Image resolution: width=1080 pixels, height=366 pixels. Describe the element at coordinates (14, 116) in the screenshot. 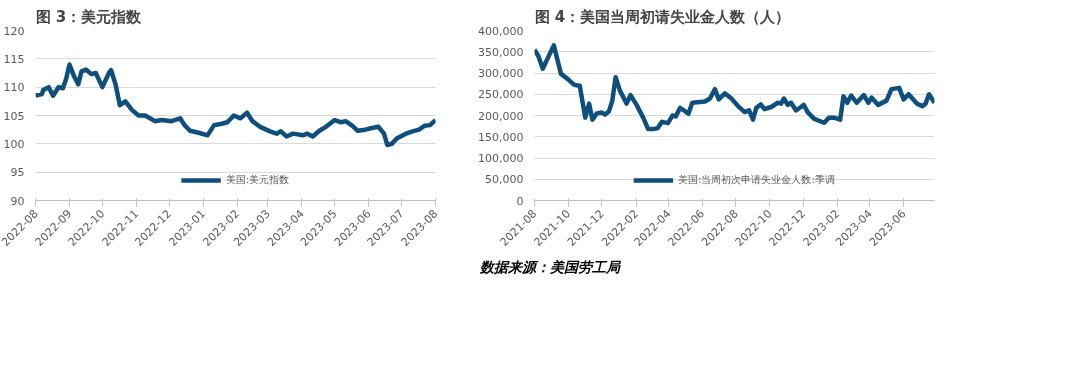

I see `y-tick-label: 105` at that location.